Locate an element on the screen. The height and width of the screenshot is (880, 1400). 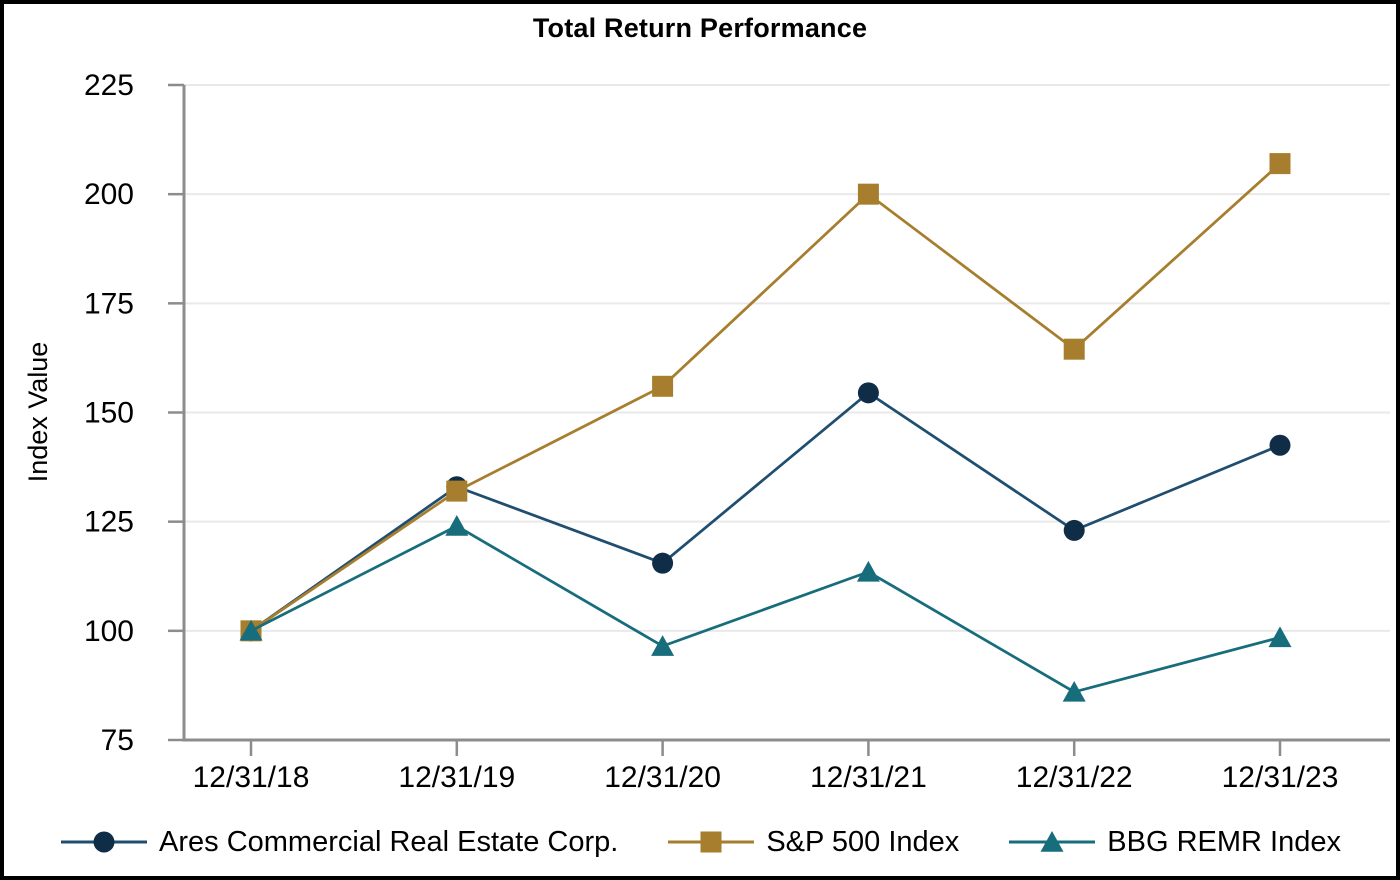
circle-marker-icon is located at coordinates (104, 842).